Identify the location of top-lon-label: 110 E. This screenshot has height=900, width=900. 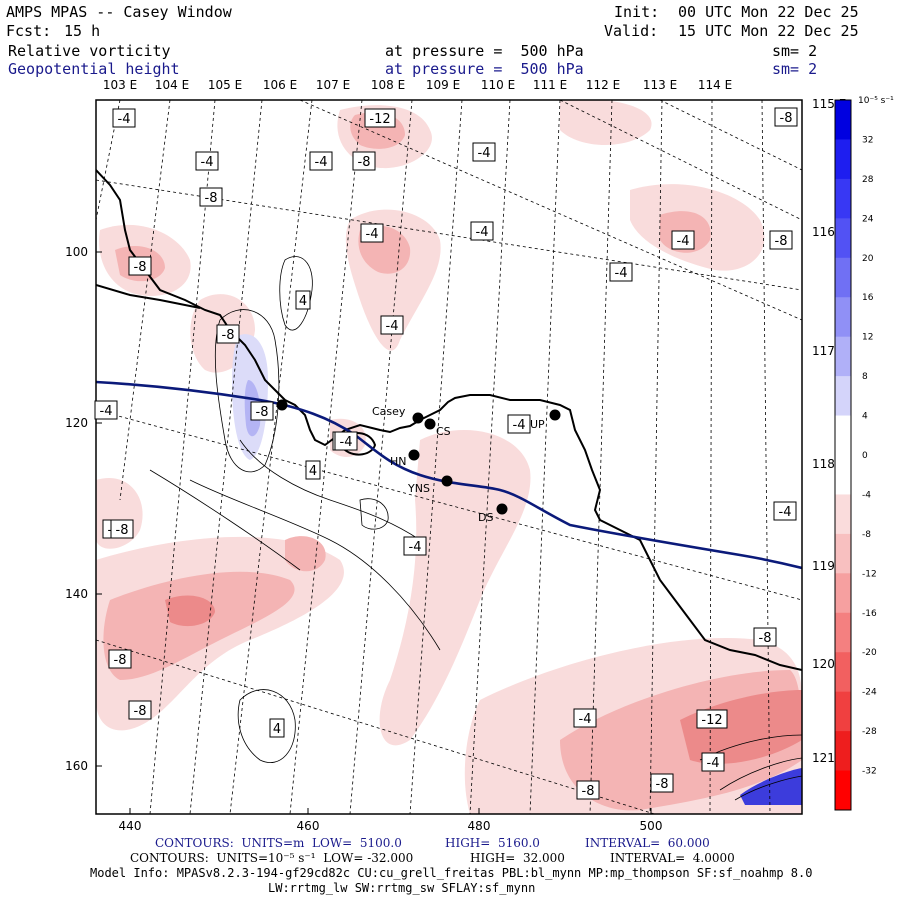
(498, 85).